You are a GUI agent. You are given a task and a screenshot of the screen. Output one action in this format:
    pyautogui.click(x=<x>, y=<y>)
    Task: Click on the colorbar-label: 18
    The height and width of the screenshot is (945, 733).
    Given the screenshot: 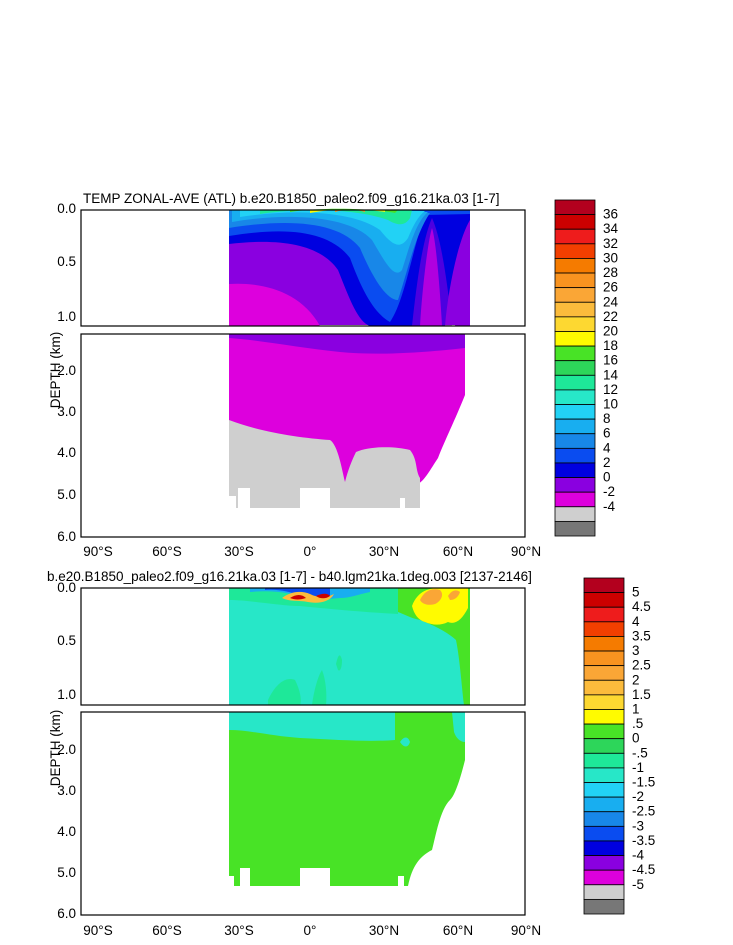 What is the action you would take?
    pyautogui.click(x=610, y=345)
    